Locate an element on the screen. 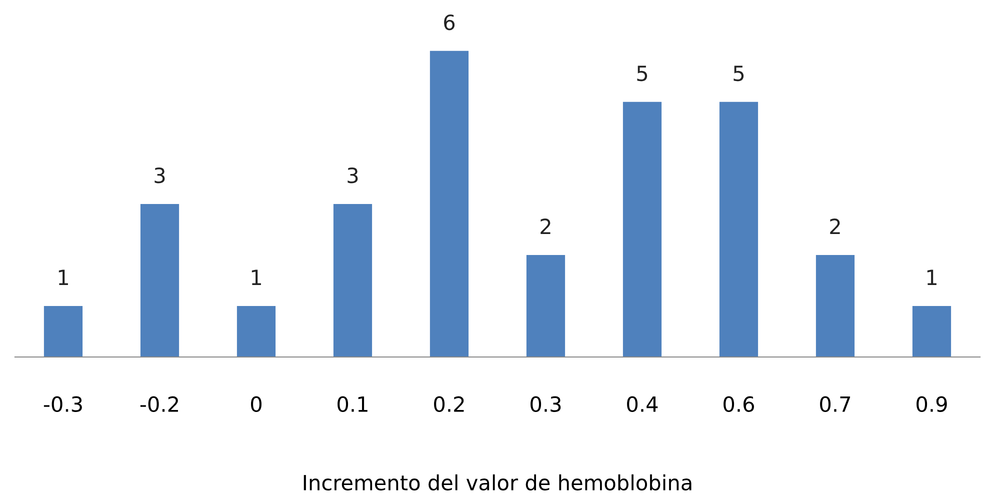 This screenshot has height=501, width=986. x-tick-label: 0.2 is located at coordinates (449, 404).